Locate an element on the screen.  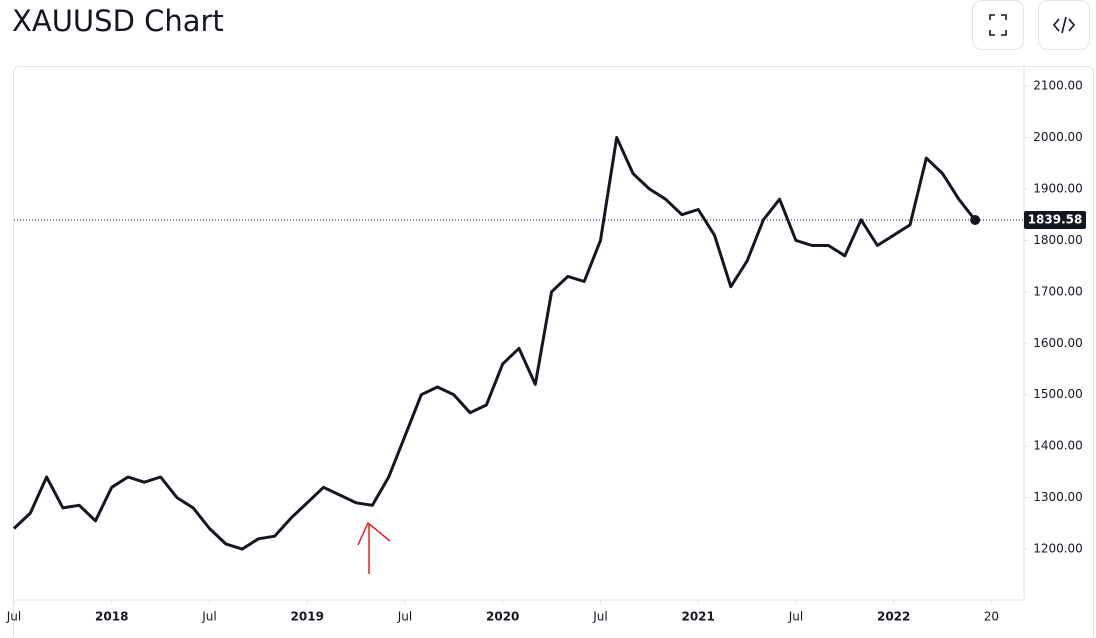
y-tick-label: 1900.00 is located at coordinates (1058, 188).